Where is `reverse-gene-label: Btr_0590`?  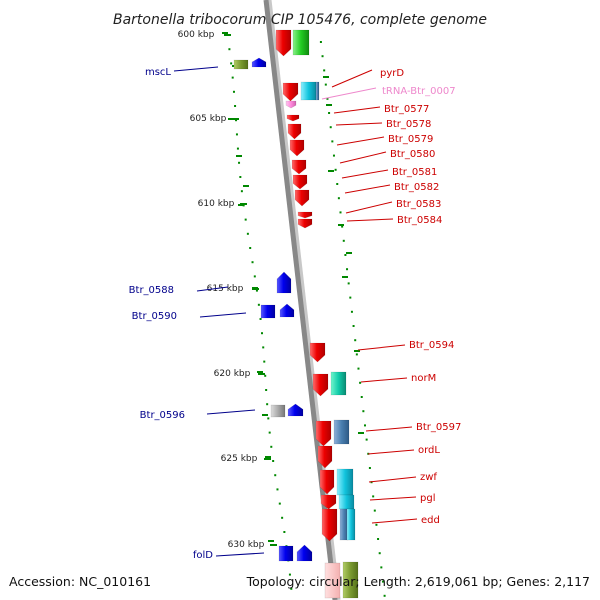 reverse-gene-label: Btr_0590 is located at coordinates (154, 316).